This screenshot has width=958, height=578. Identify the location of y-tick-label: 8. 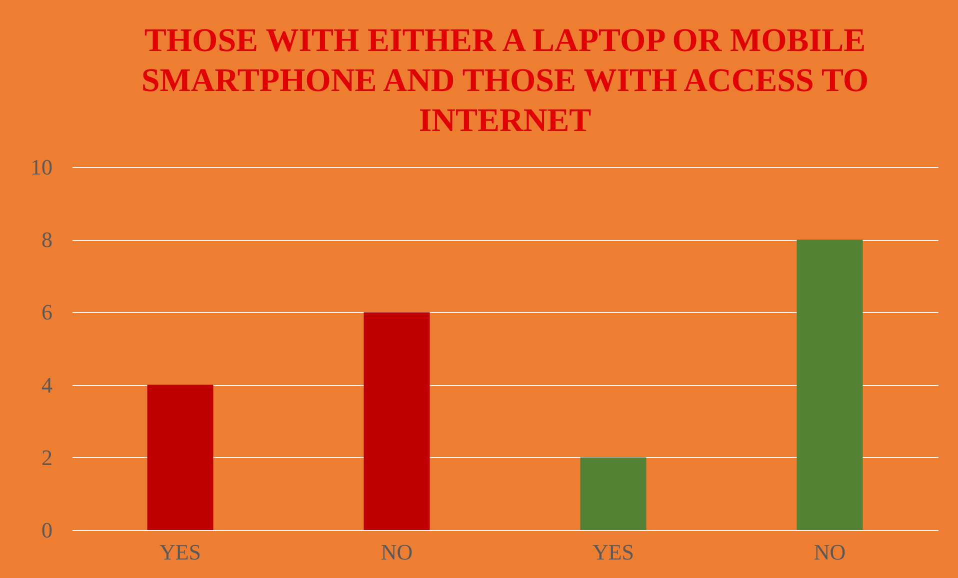
(47, 239).